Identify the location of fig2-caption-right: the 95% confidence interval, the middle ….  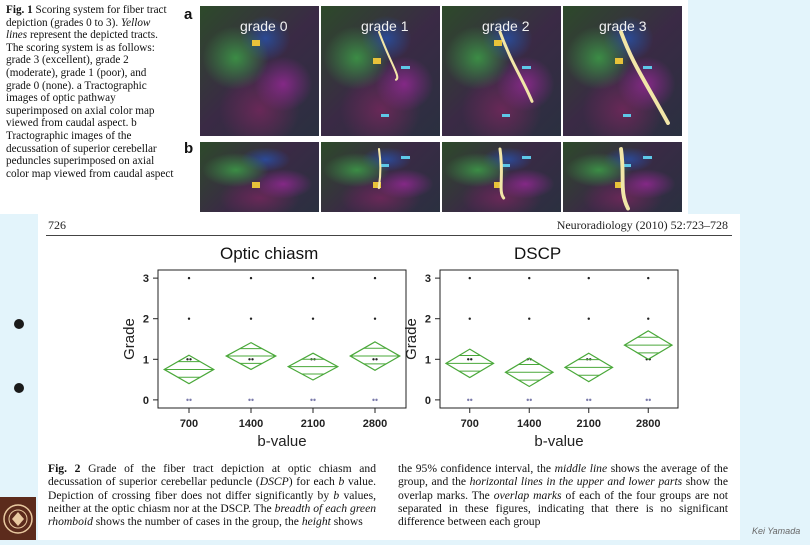
(563, 495).